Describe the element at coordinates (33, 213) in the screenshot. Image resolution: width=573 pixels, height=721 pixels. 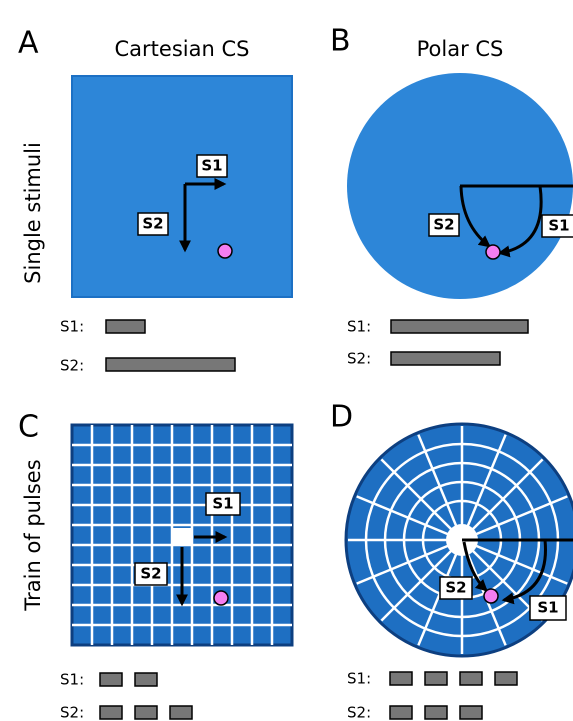
I see `row-label: Single stimuli` at that location.